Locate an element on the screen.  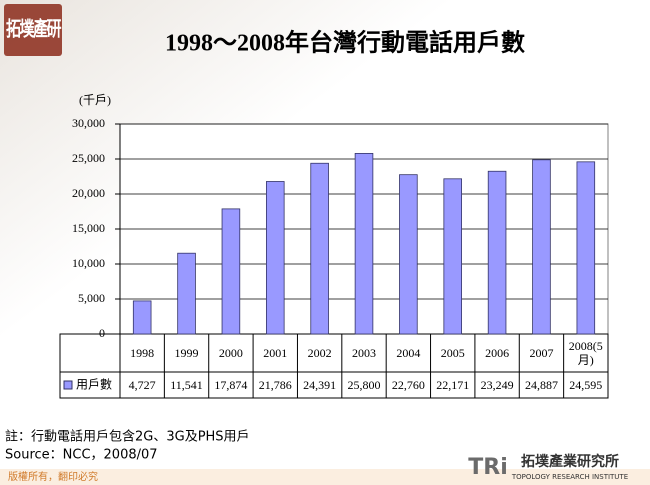
y-tick-label: 0 is located at coordinates (102, 333).